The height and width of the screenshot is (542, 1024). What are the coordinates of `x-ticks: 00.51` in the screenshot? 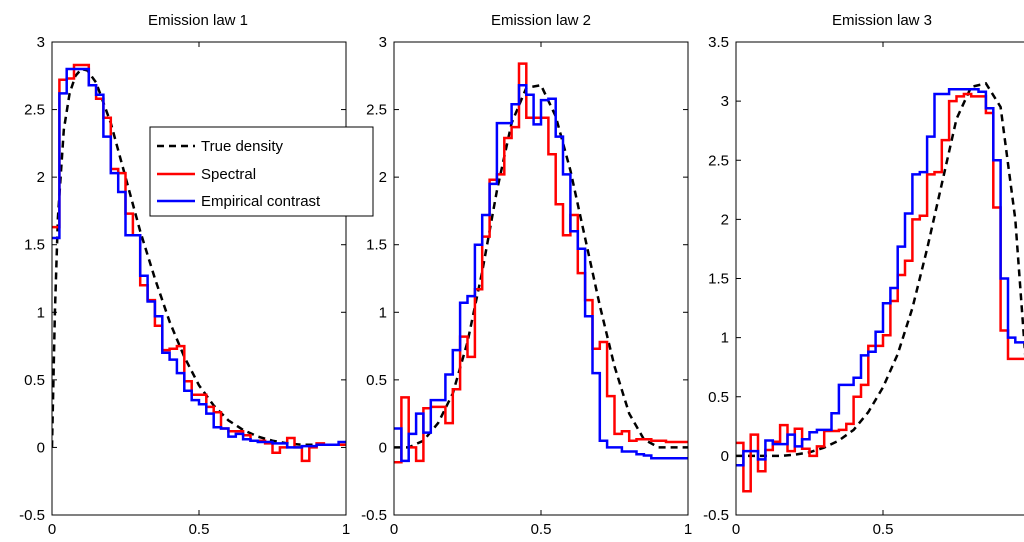 It's located at (813, 290).